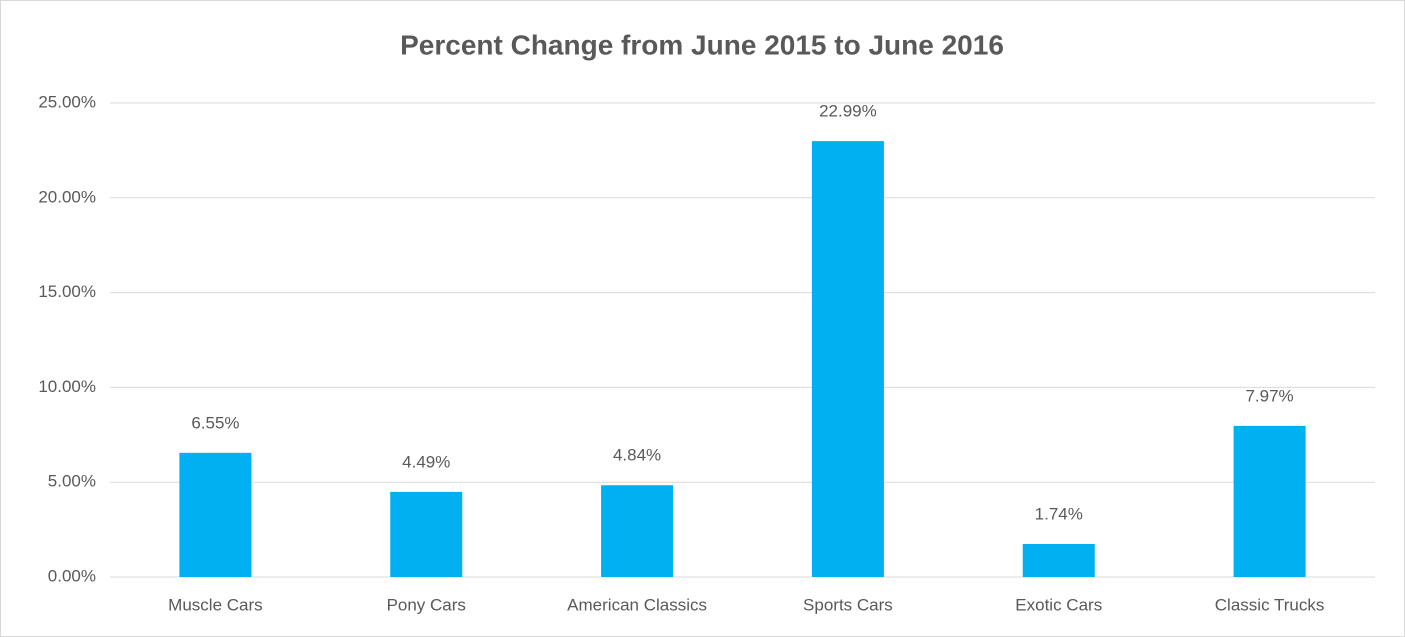 Image resolution: width=1405 pixels, height=637 pixels. Describe the element at coordinates (215, 422) in the screenshot. I see `data-label: 6.55%` at that location.